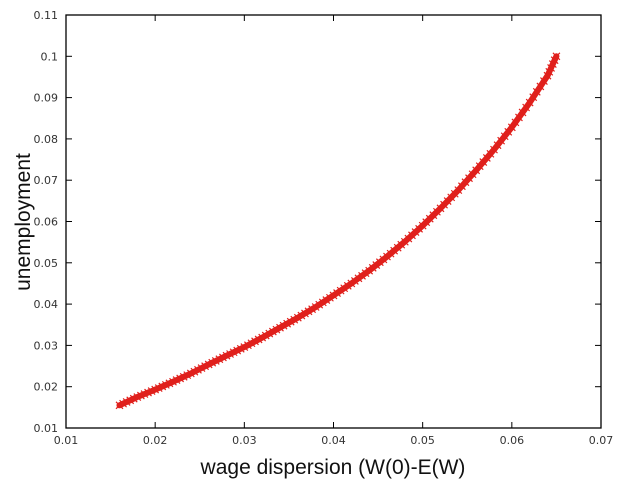  What do you see at coordinates (46, 345) in the screenshot?
I see `y-tick-label: 0.03` at bounding box center [46, 345].